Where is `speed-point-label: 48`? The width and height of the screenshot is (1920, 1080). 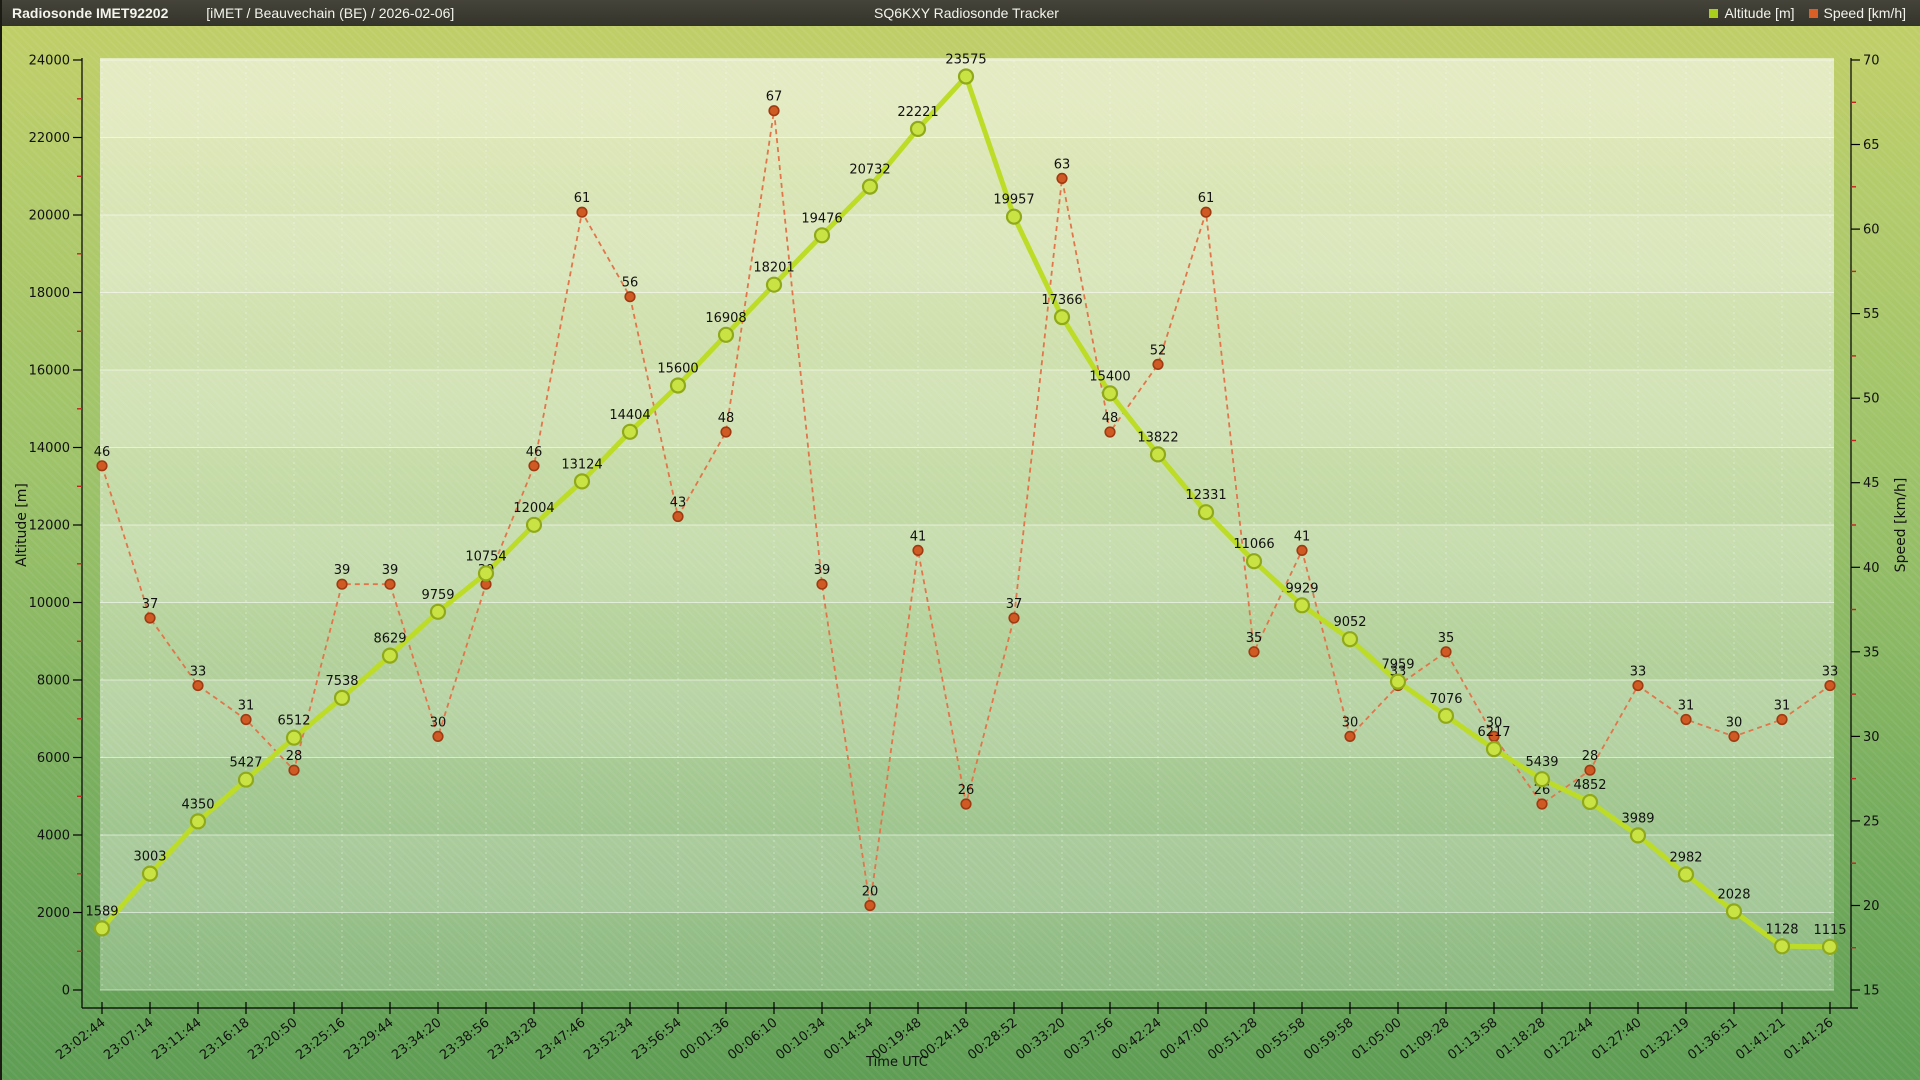
speed-point-label: 48 is located at coordinates (726, 418).